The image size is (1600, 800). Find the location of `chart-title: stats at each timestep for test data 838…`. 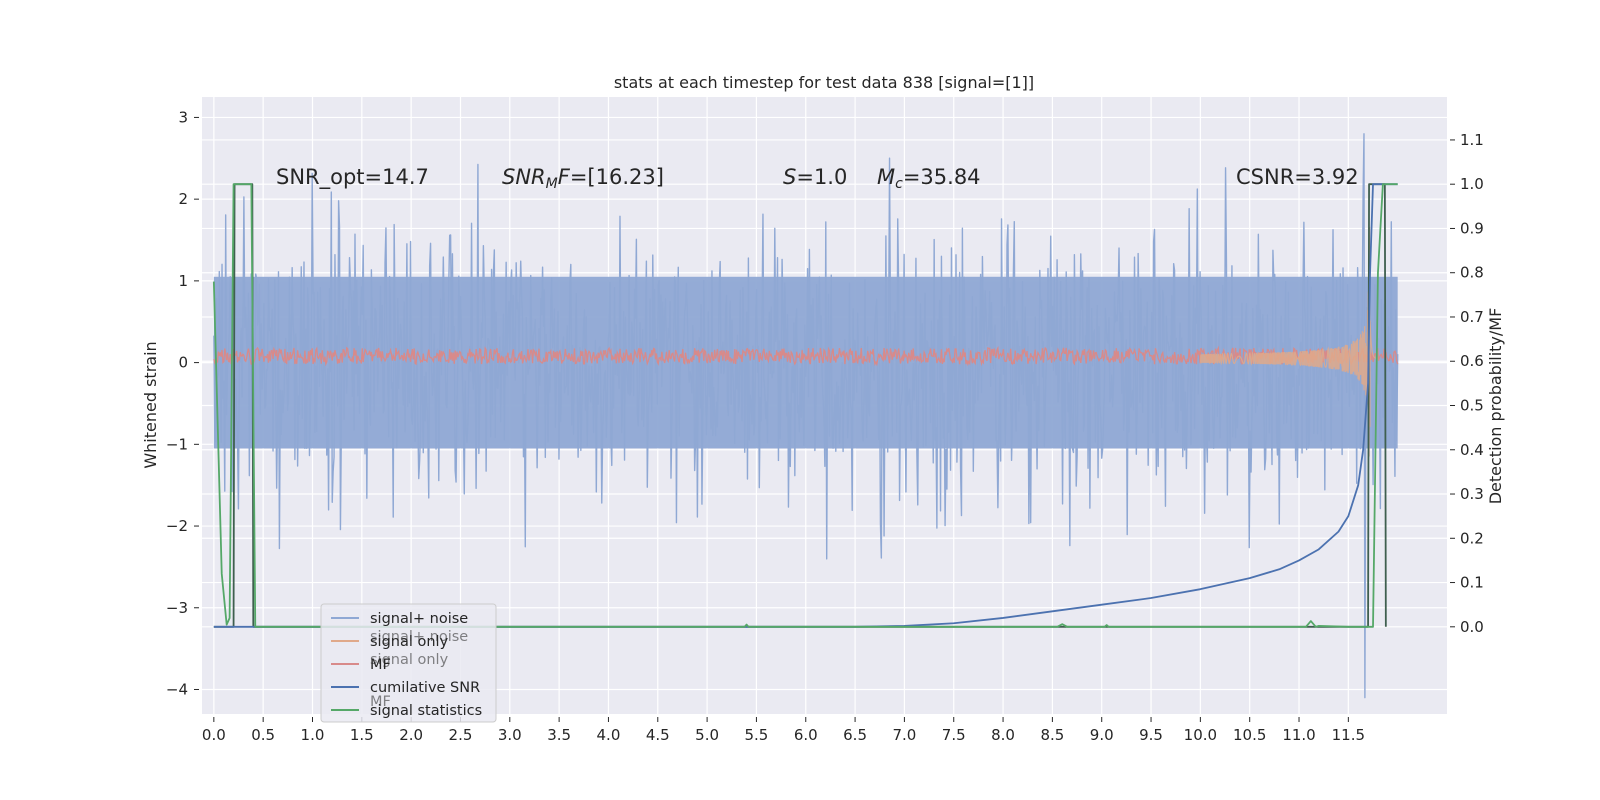

chart-title: stats at each timestep for test data 838… is located at coordinates (824, 82).